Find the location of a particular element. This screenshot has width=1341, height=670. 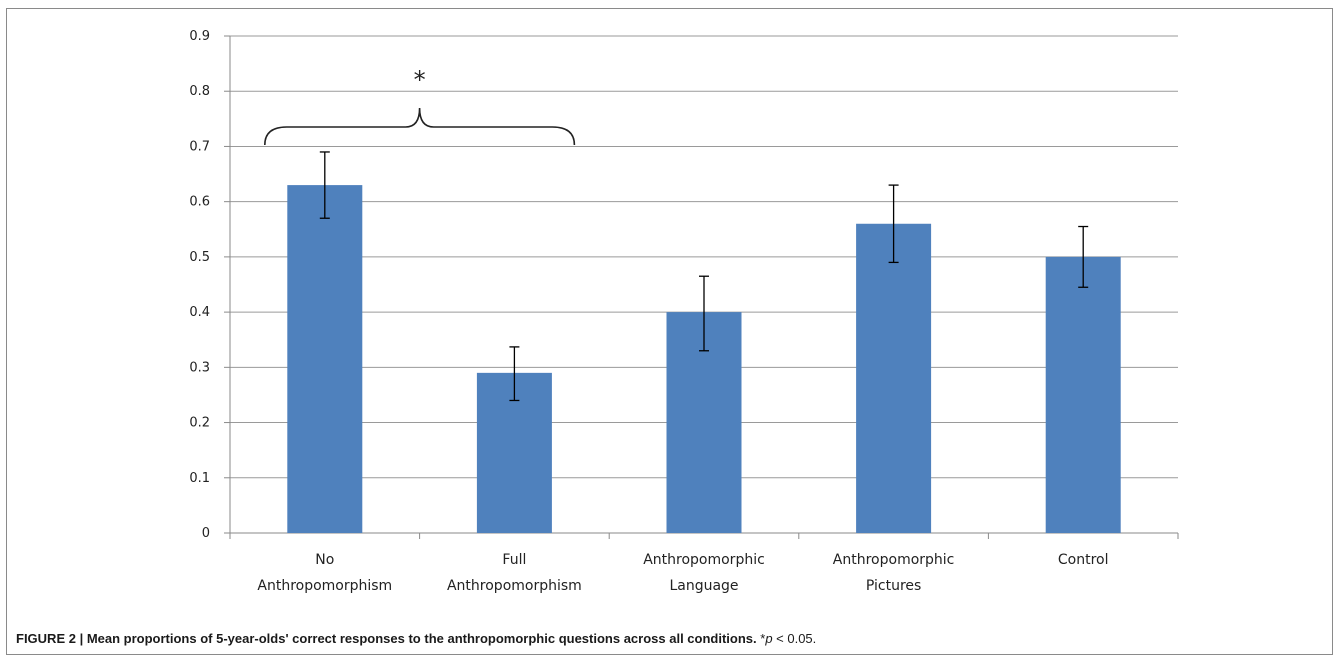

y-tick-label: 0.5 is located at coordinates (199, 257).